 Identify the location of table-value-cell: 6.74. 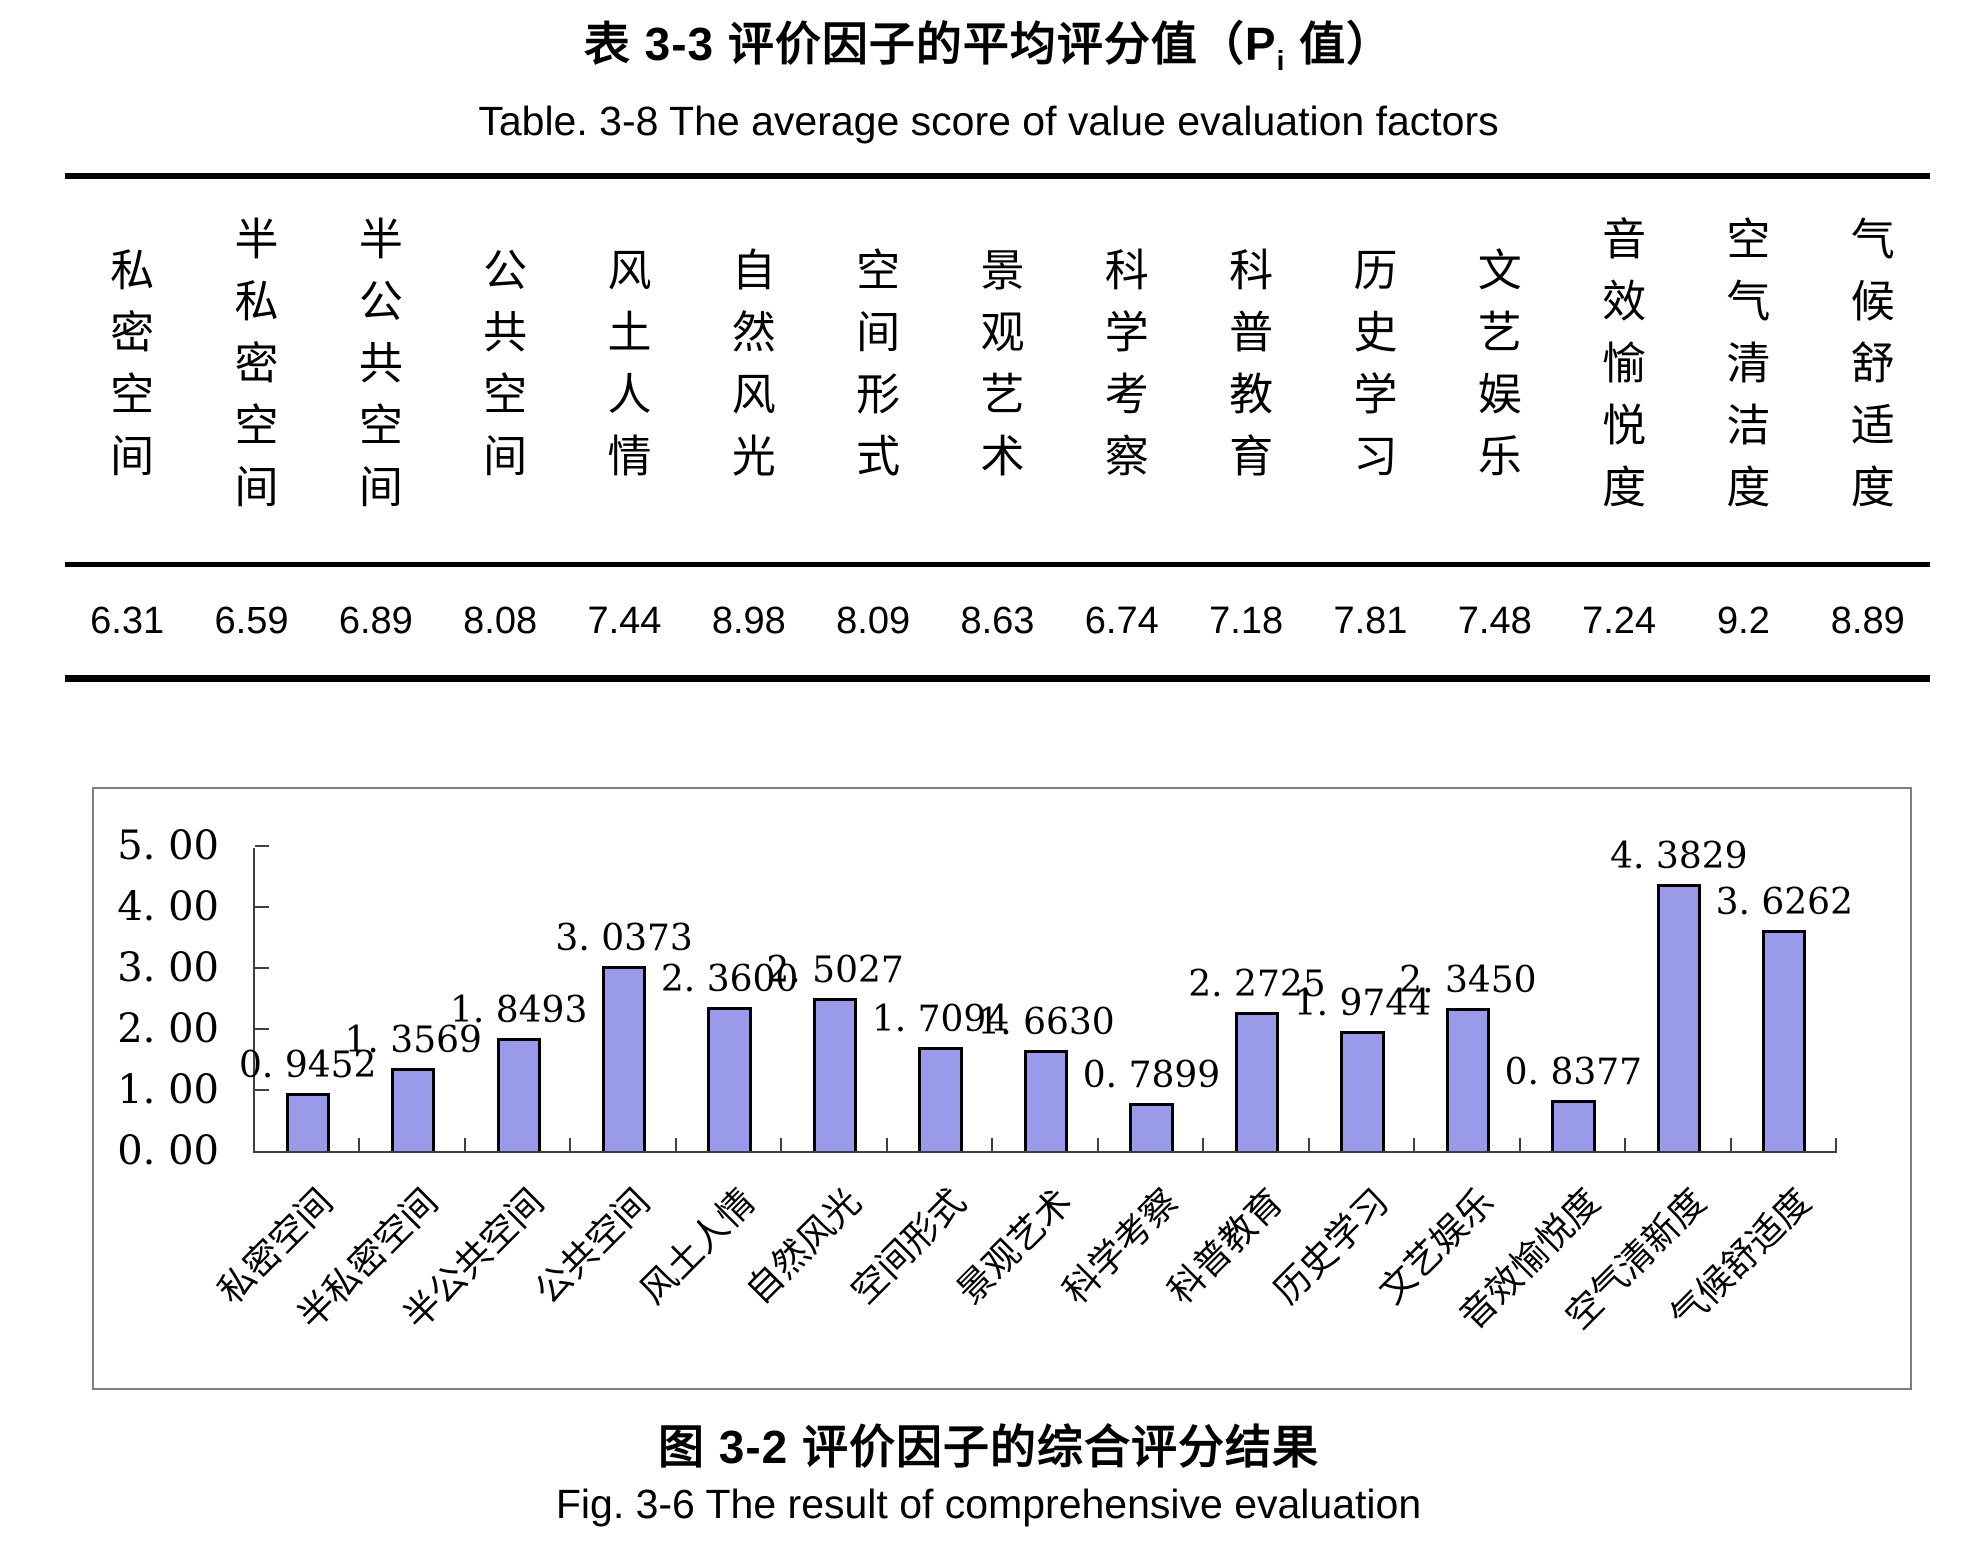
(1121, 620).